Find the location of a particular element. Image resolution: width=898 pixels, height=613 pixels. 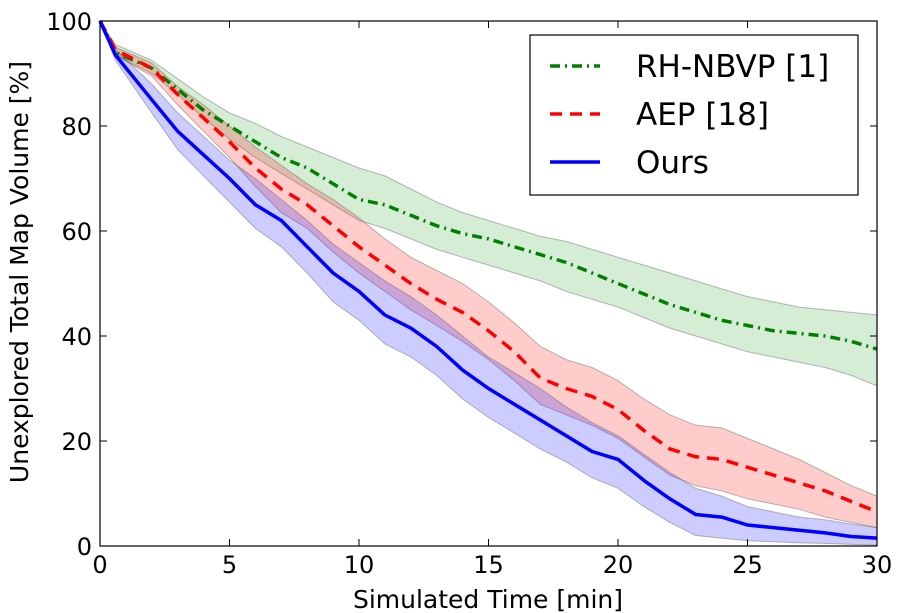

x-tick-label: 20 is located at coordinates (618, 565).